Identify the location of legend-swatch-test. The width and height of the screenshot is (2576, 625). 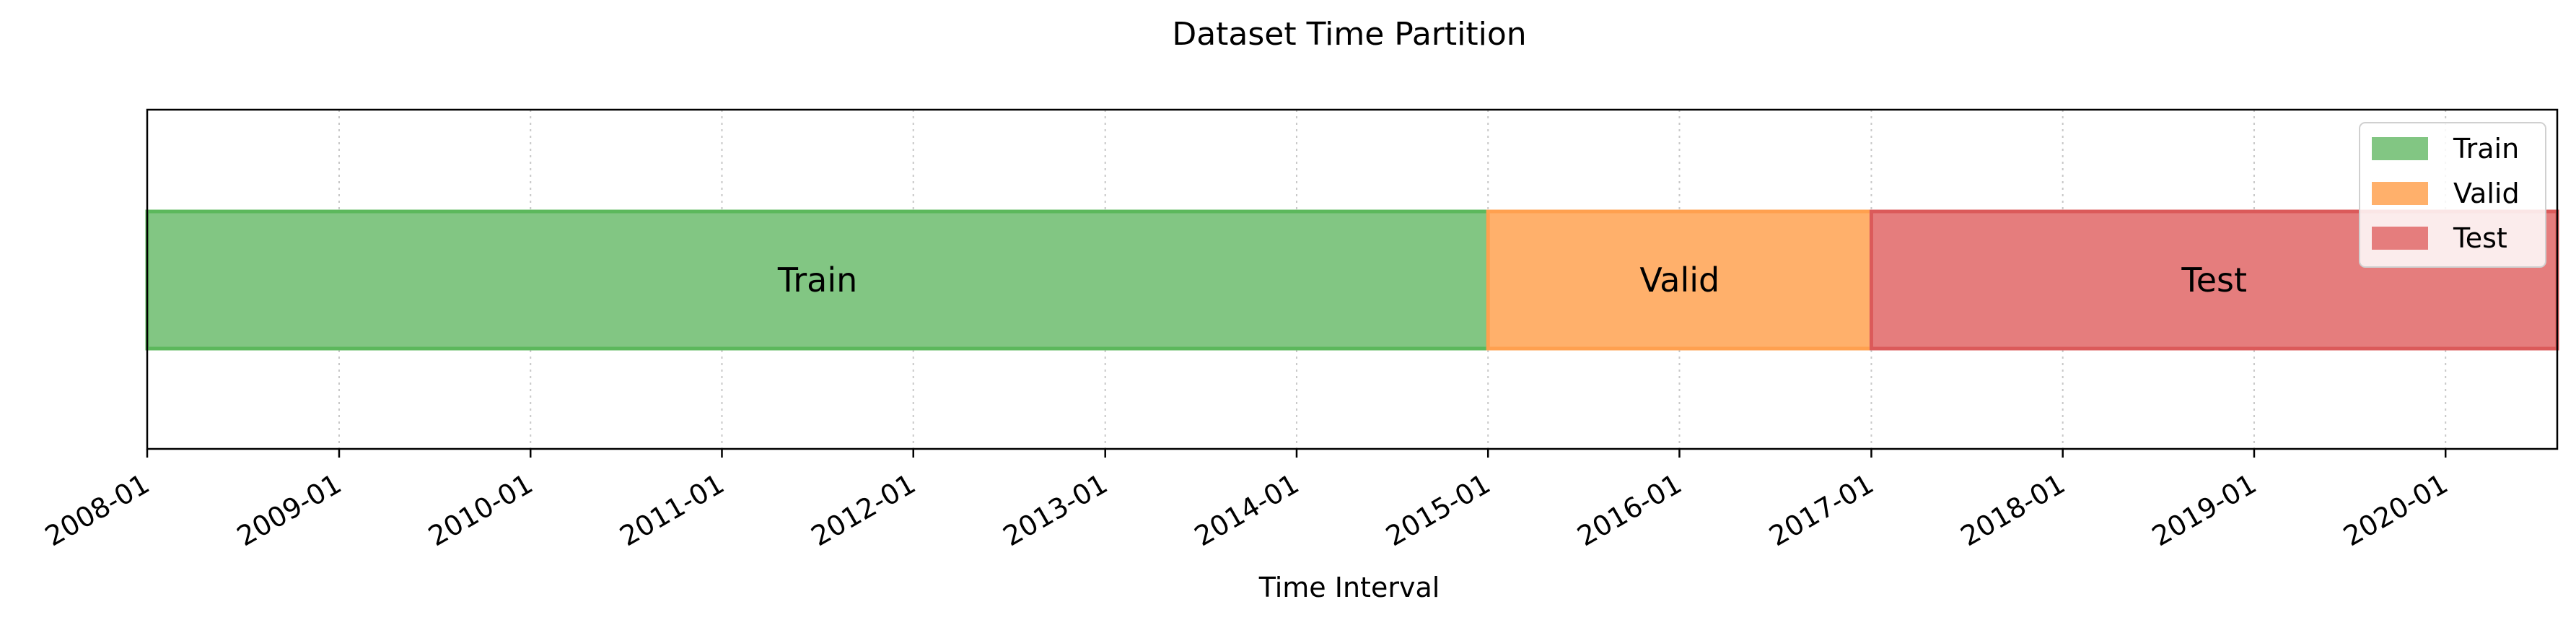
(2400, 238).